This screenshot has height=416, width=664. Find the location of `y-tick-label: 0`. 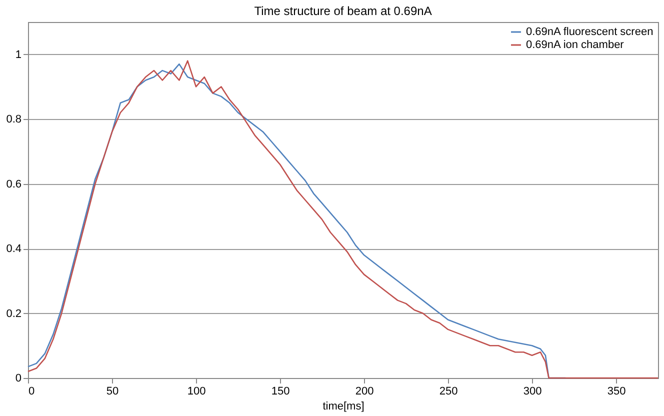

y-tick-label: 0 is located at coordinates (18, 378).